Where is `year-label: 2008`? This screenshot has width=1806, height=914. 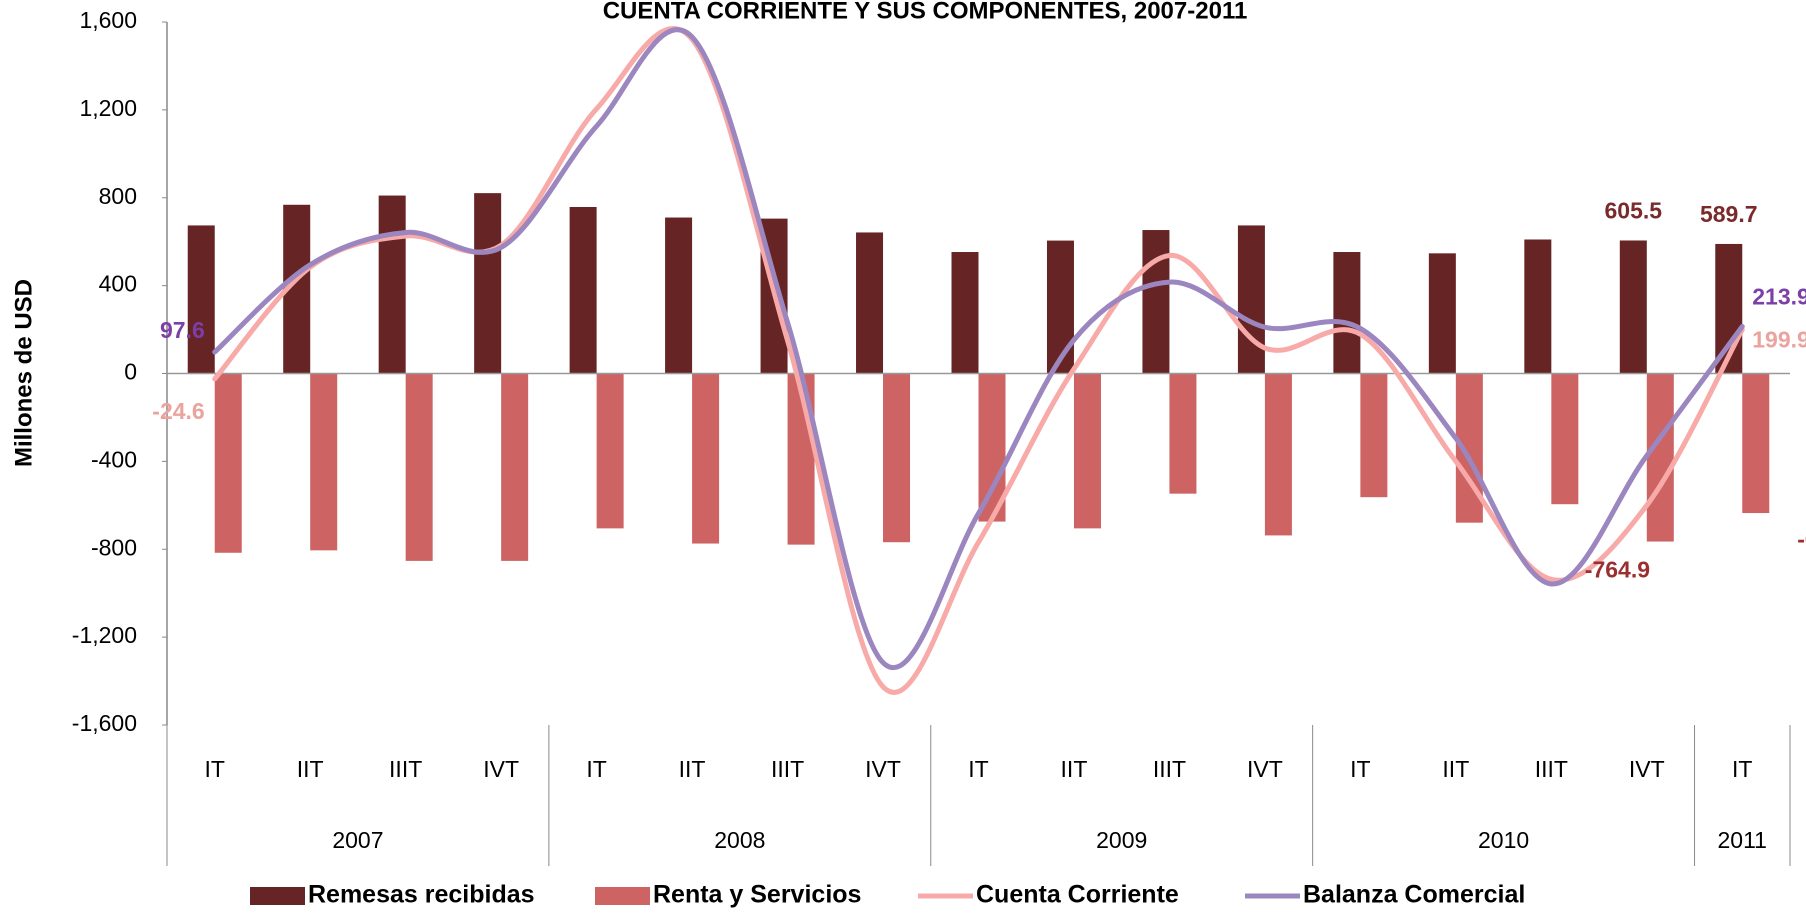 year-label: 2008 is located at coordinates (739, 840).